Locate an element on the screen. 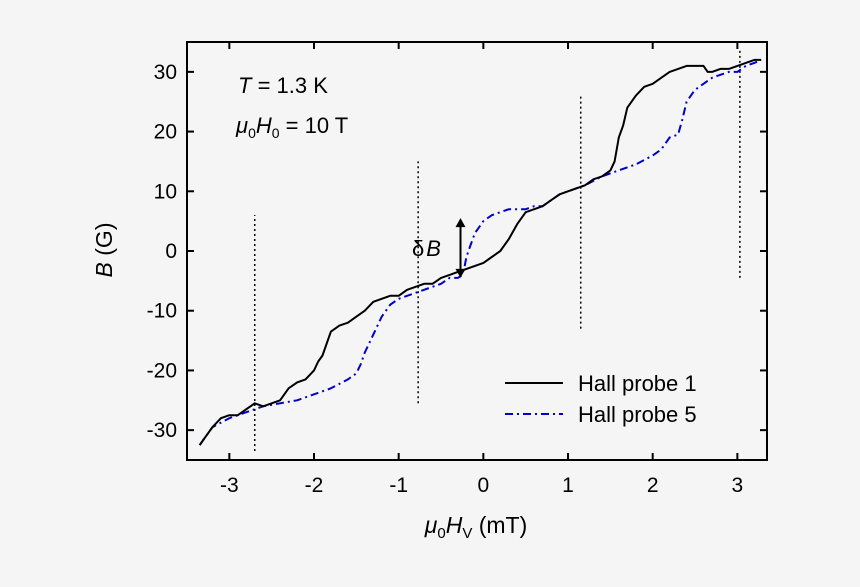  y-tick-label: 10 is located at coordinates (165, 191).